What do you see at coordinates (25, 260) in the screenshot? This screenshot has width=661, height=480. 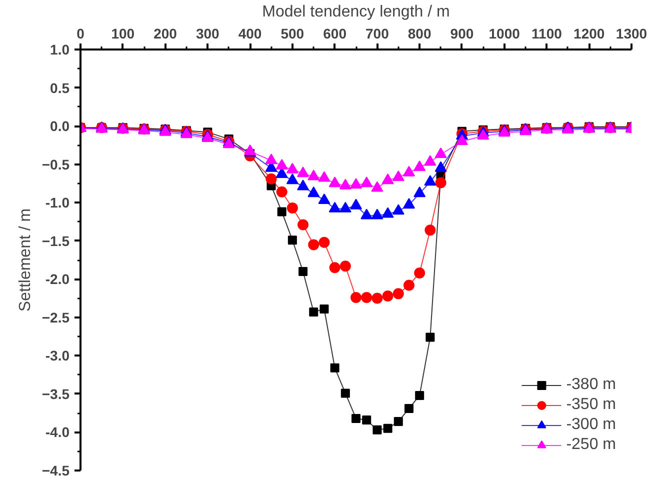 I see `y-axis-title: Settlement / m` at bounding box center [25, 260].